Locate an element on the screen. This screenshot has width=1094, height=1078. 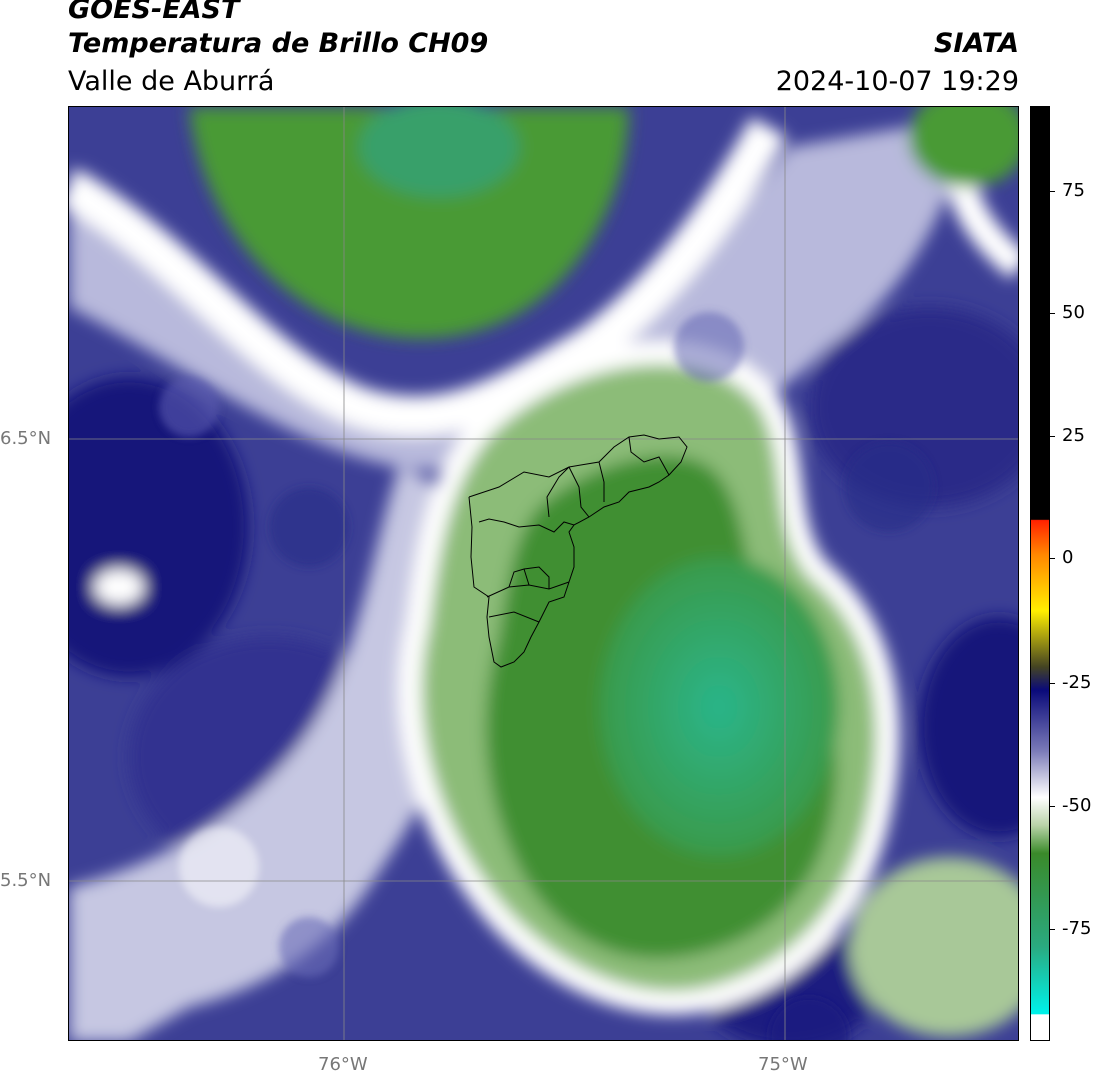
organization-label: SIATA is located at coordinates (976, 43).